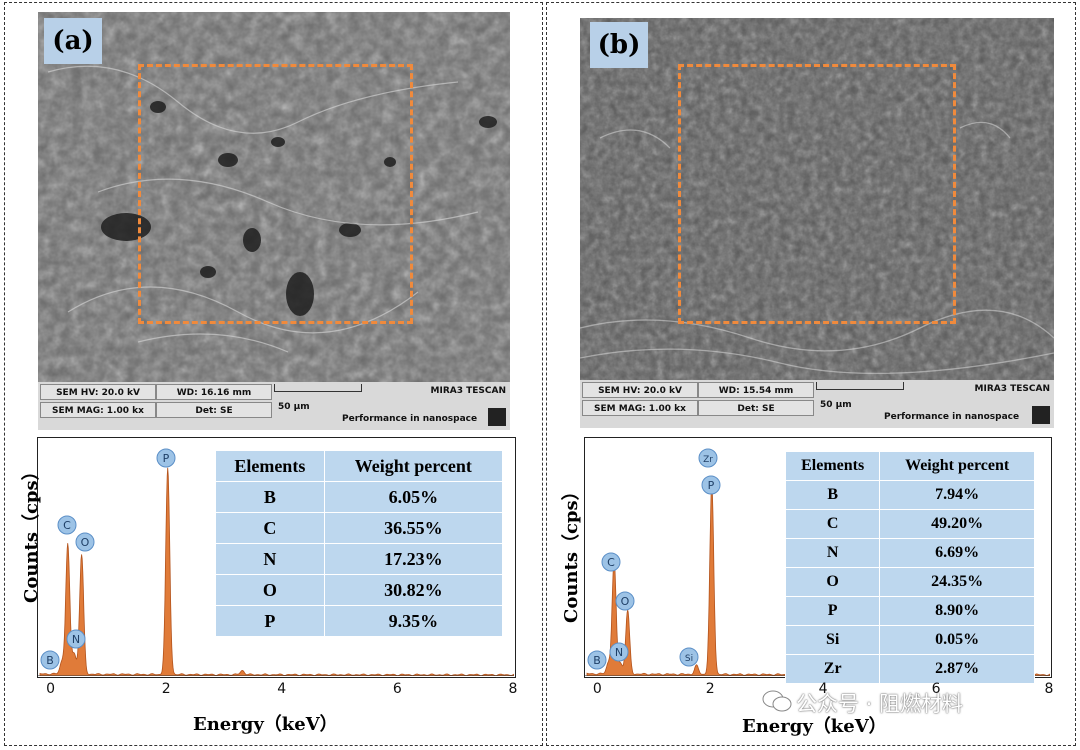 Image resolution: width=1080 pixels, height=750 pixels. Describe the element at coordinates (619, 45) in the screenshot. I see `panel-label-b: (b)` at that location.